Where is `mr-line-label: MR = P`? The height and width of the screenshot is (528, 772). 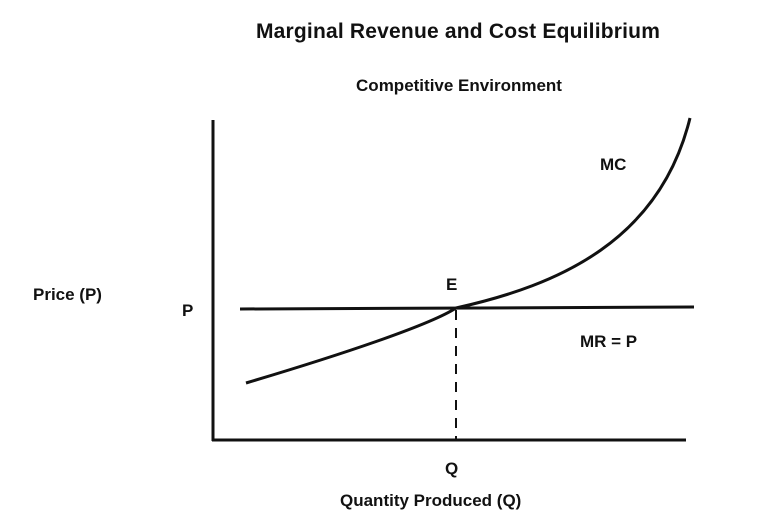
mr-line-label: MR = P is located at coordinates (608, 341).